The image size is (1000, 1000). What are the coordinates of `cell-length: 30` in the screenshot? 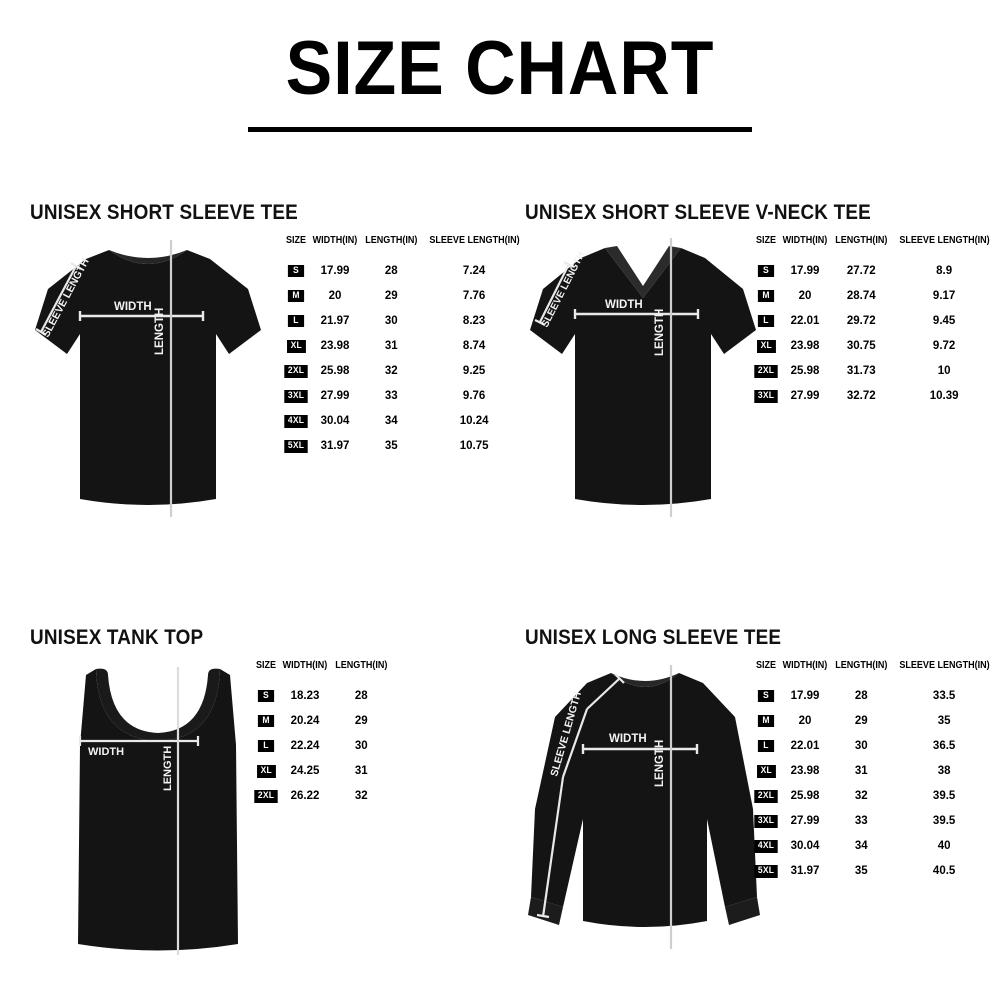 It's located at (361, 745).